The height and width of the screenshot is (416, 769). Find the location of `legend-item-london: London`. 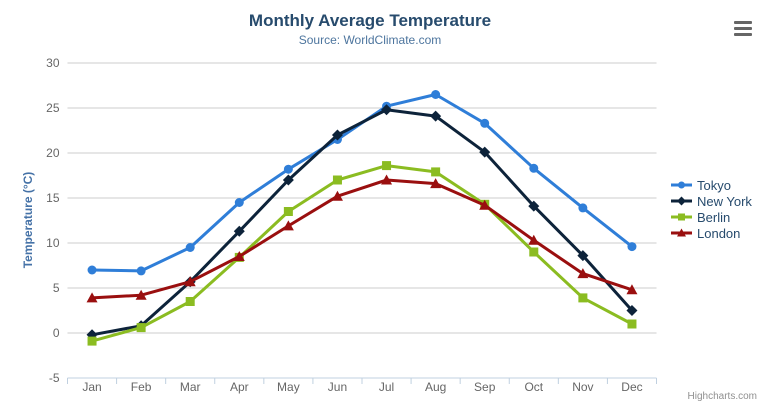

legend-item-london: London is located at coordinates (711, 233).